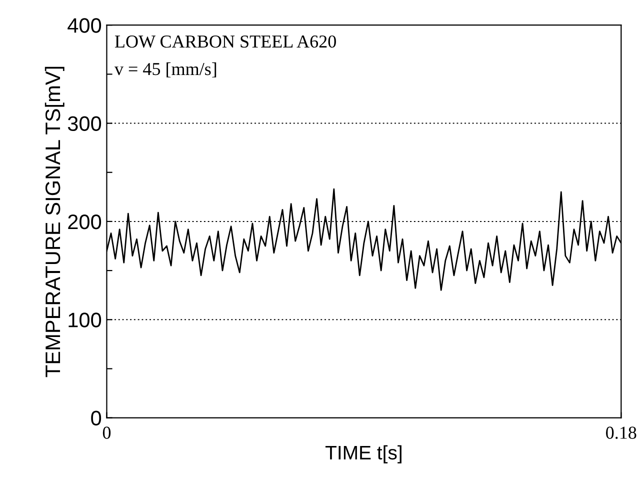 The image size is (643, 483). Describe the element at coordinates (165, 70) in the screenshot. I see `annotation: v = 45 [mm/s]` at that location.